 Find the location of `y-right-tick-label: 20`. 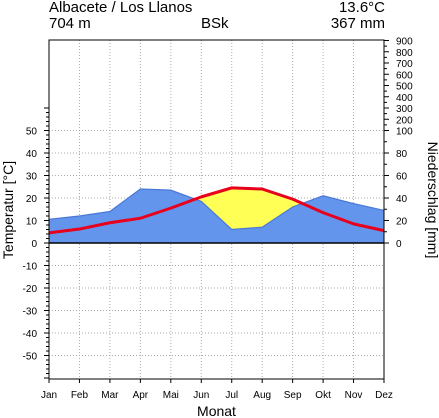

y-right-tick-label: 20 is located at coordinates (402, 222).